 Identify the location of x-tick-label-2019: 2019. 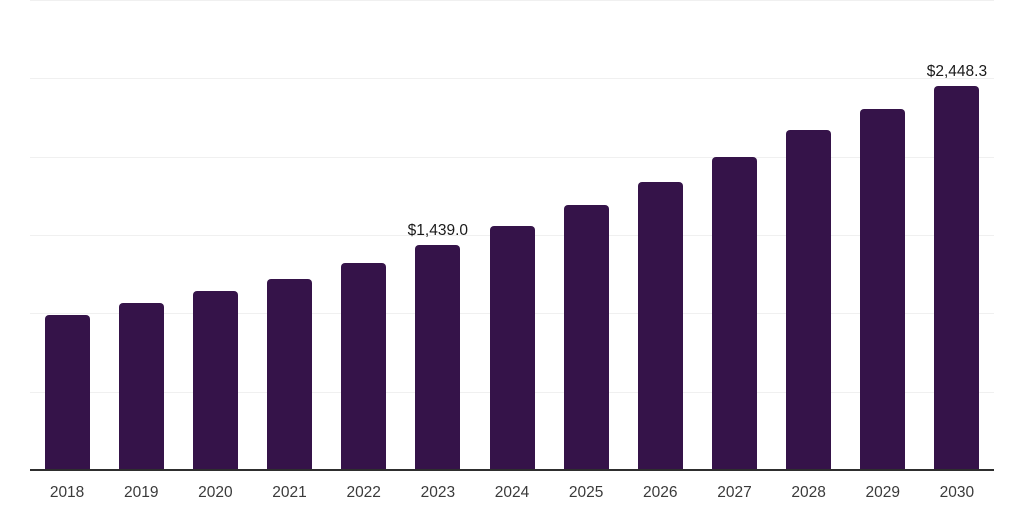
(141, 492).